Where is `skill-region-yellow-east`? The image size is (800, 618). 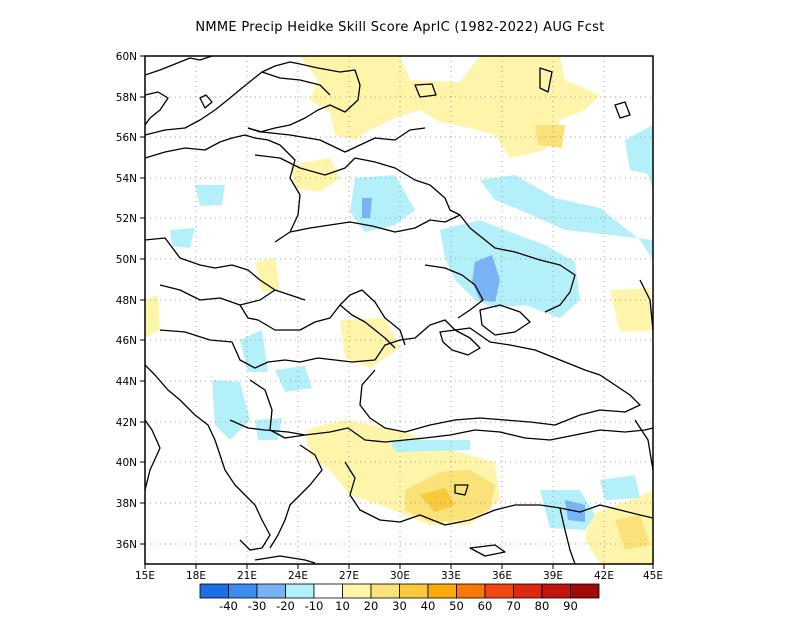 skill-region-yellow-east is located at coordinates (631, 310).